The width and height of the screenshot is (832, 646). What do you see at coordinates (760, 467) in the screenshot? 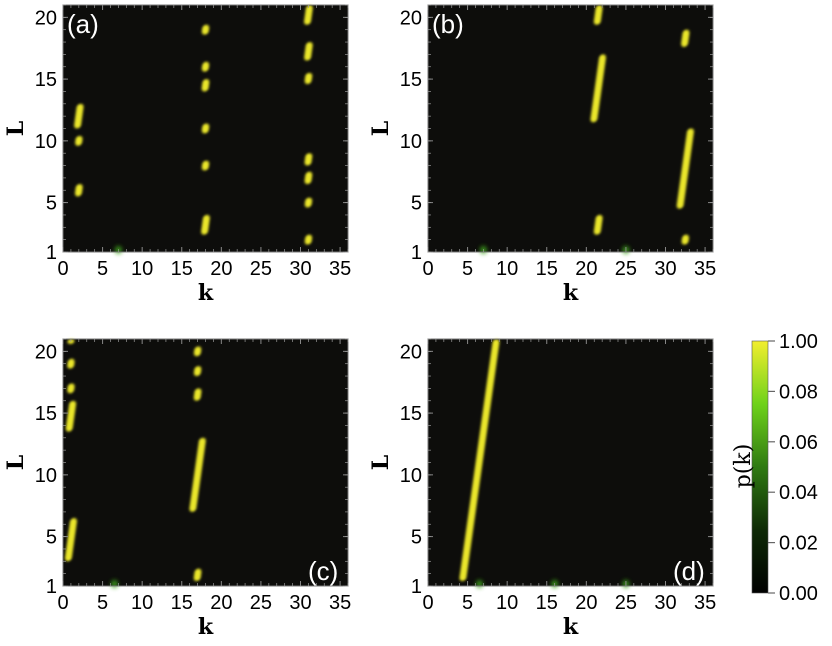
I see `colorbar-gradient` at bounding box center [760, 467].